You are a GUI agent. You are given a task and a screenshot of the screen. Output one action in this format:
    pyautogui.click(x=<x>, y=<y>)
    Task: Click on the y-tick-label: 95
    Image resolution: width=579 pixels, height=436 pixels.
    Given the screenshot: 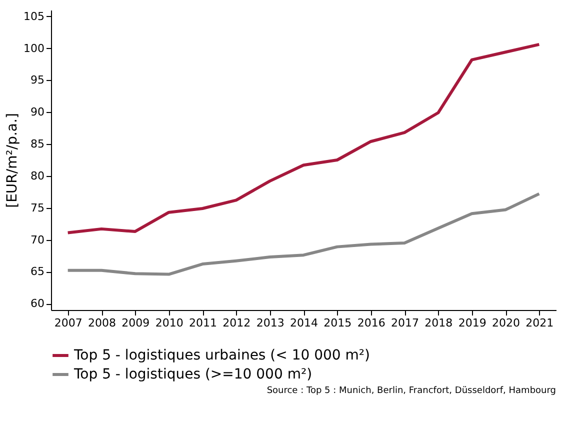 What is the action you would take?
    pyautogui.click(x=37, y=80)
    